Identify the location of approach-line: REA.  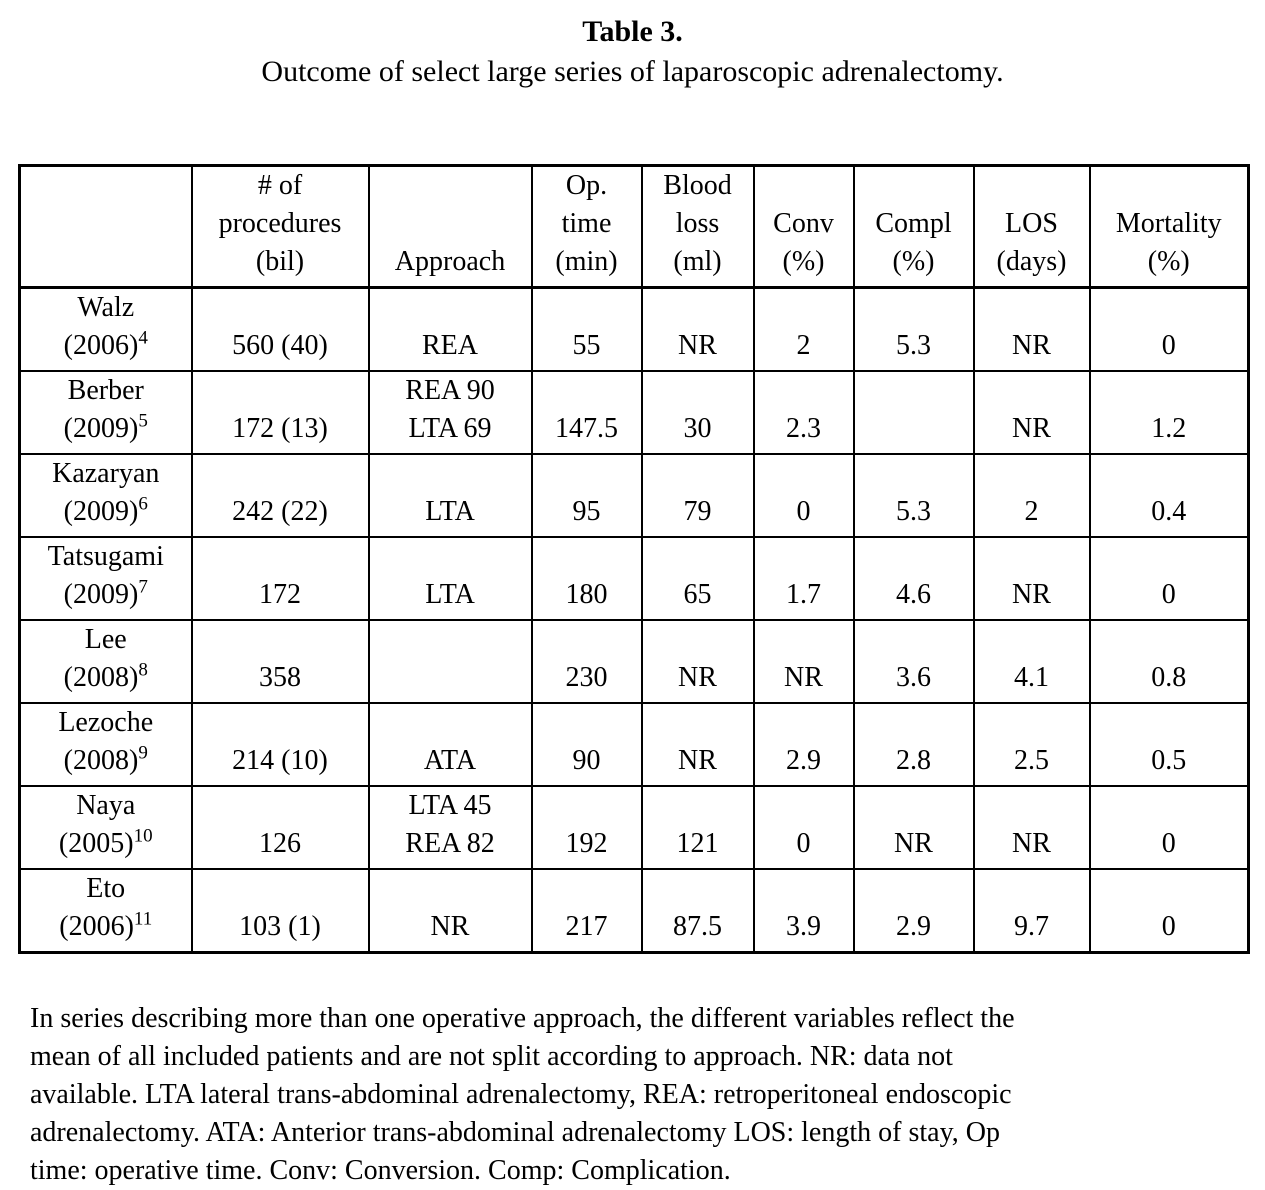
(450, 345).